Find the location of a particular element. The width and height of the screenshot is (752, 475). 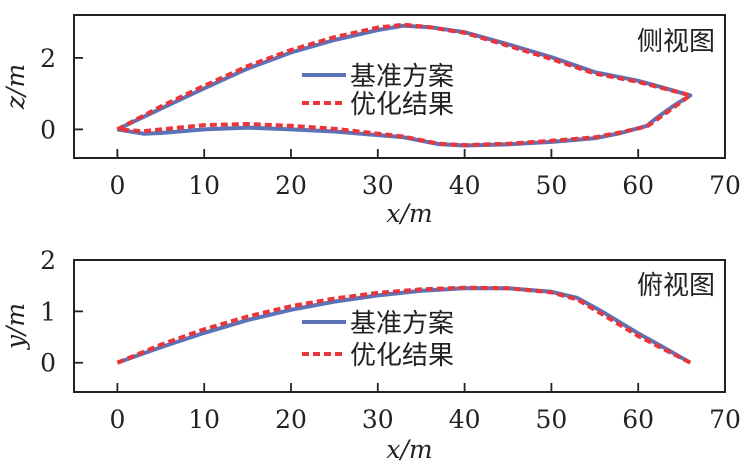

y-tick-label: 1 is located at coordinates (48, 311).